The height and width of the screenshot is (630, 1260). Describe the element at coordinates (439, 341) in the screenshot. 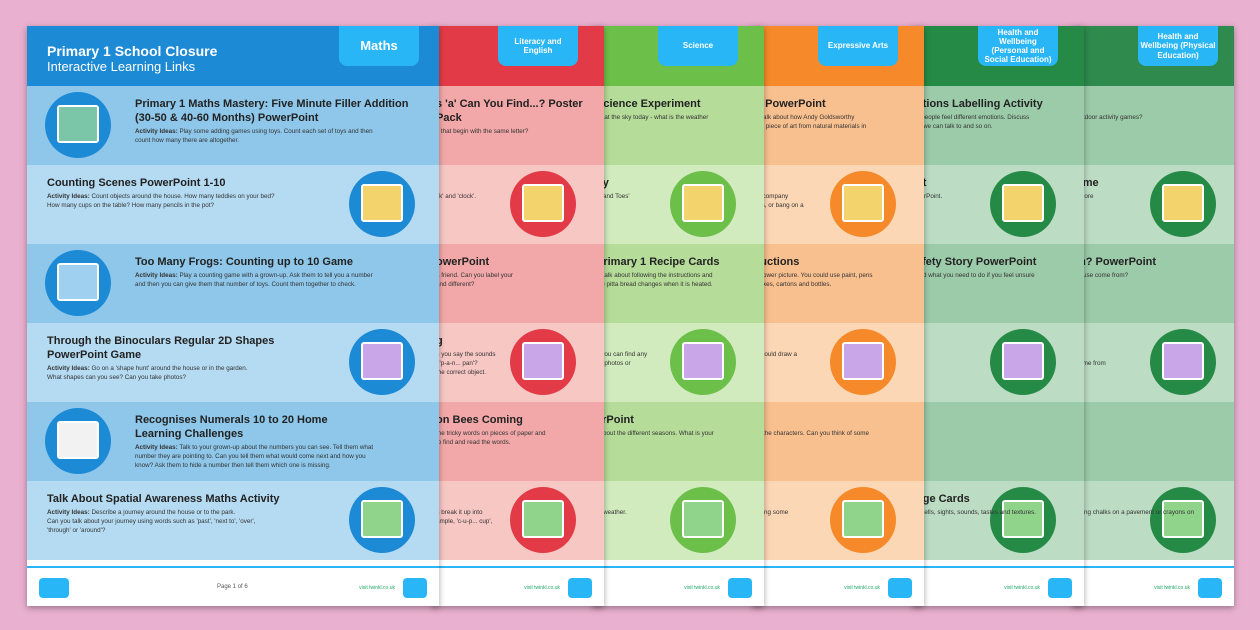

I see `resource-title: g` at that location.